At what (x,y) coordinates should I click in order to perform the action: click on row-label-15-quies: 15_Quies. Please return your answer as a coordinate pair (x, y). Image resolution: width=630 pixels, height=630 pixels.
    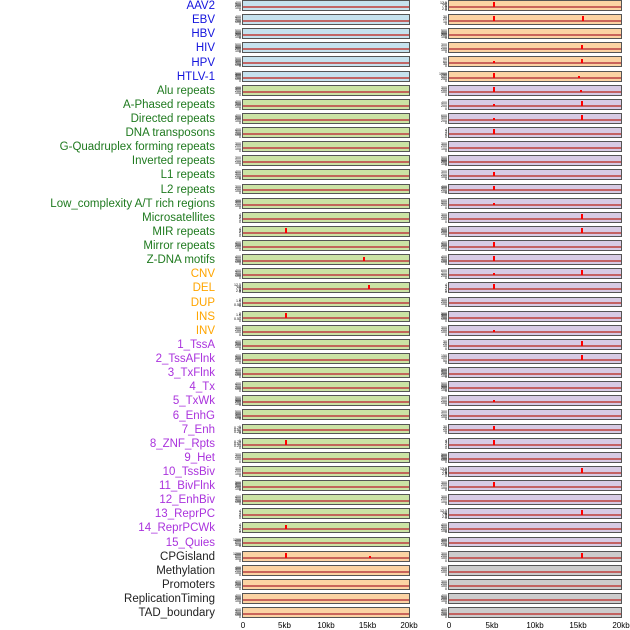
    Looking at the image, I should click on (190, 542).